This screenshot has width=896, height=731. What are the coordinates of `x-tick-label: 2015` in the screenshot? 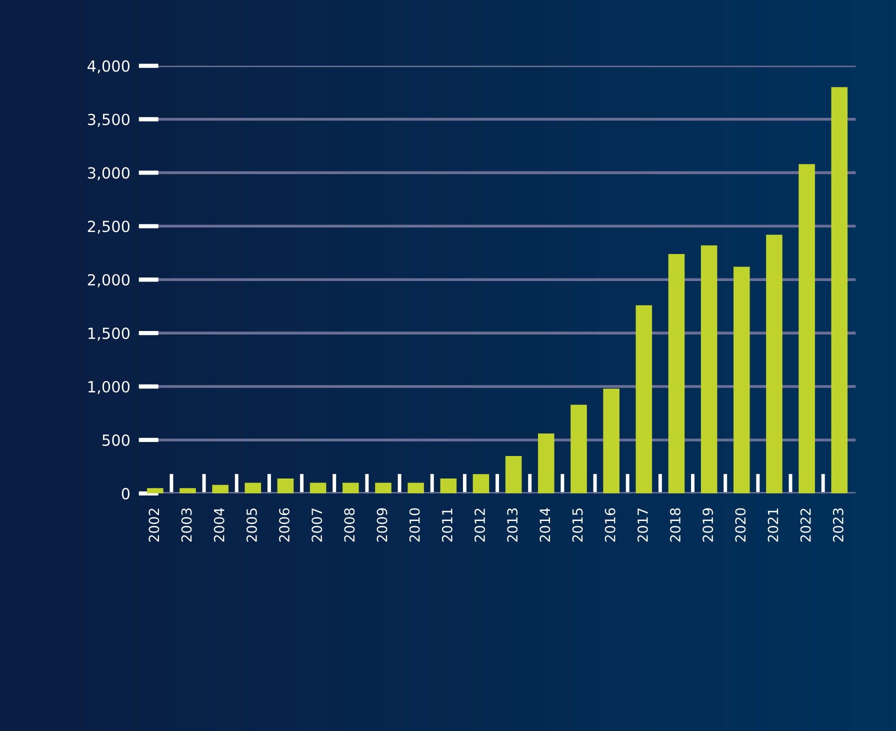 It's located at (577, 525).